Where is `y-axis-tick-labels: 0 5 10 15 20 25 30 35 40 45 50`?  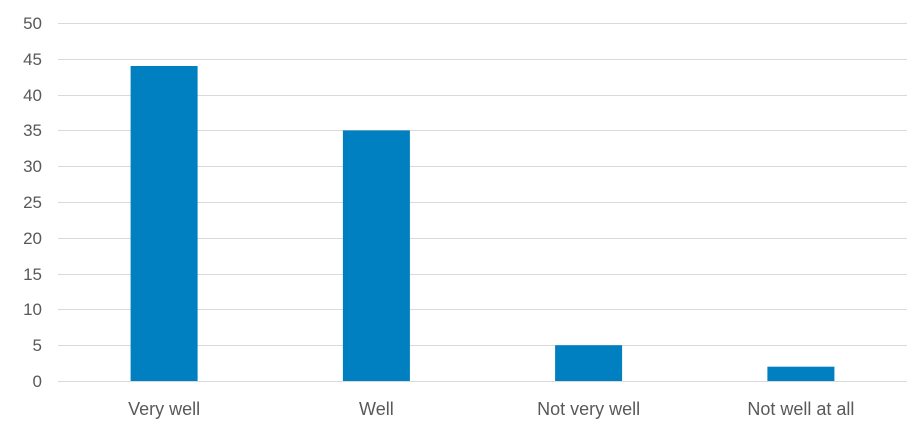
y-axis-tick-labels: 0 5 10 15 20 25 30 35 40 45 50 is located at coordinates (32, 202).